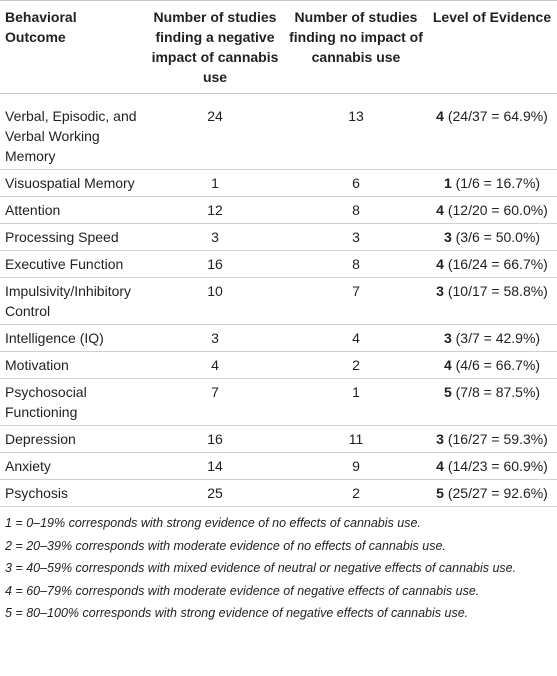 This screenshot has height=676, width=557. What do you see at coordinates (215, 210) in the screenshot?
I see `cell-negative-count: 12` at bounding box center [215, 210].